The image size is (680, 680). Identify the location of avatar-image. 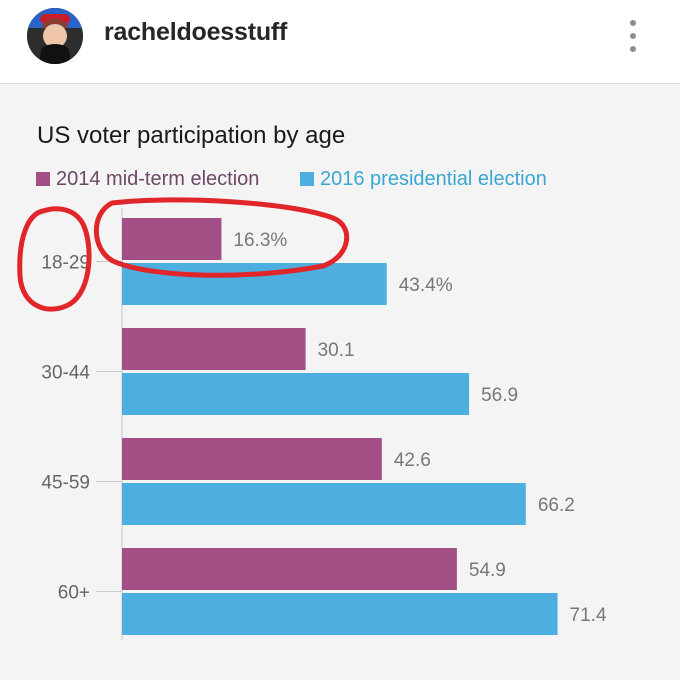
(55, 36).